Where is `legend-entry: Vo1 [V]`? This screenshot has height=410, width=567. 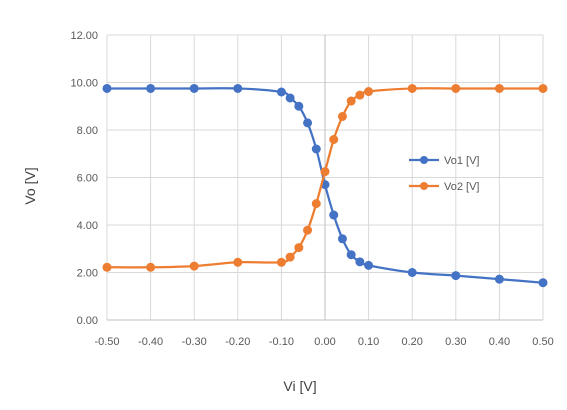
legend-entry: Vo1 [V] is located at coordinates (444, 161).